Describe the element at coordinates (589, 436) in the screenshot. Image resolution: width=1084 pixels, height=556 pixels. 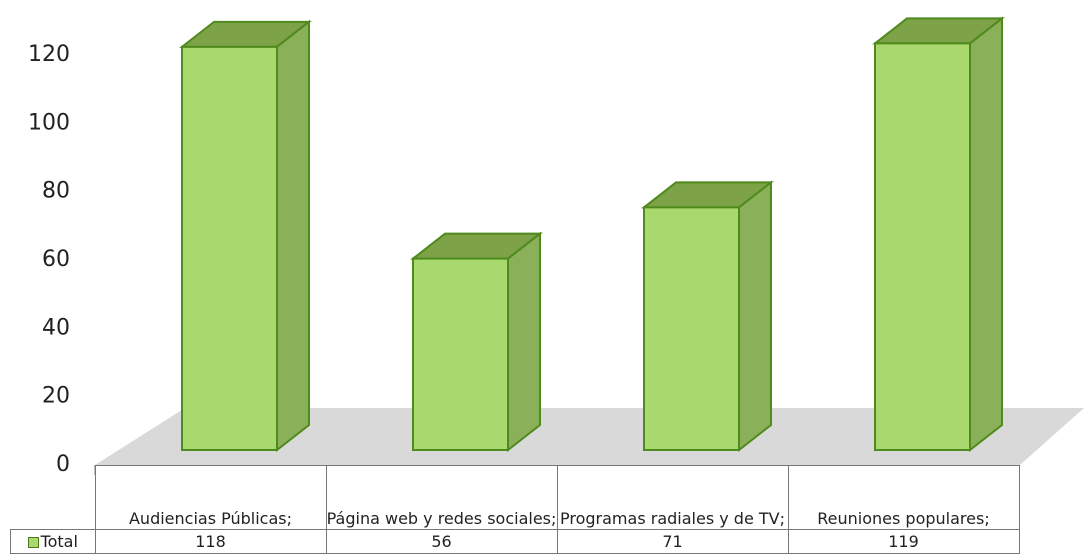
I see `floor` at that location.